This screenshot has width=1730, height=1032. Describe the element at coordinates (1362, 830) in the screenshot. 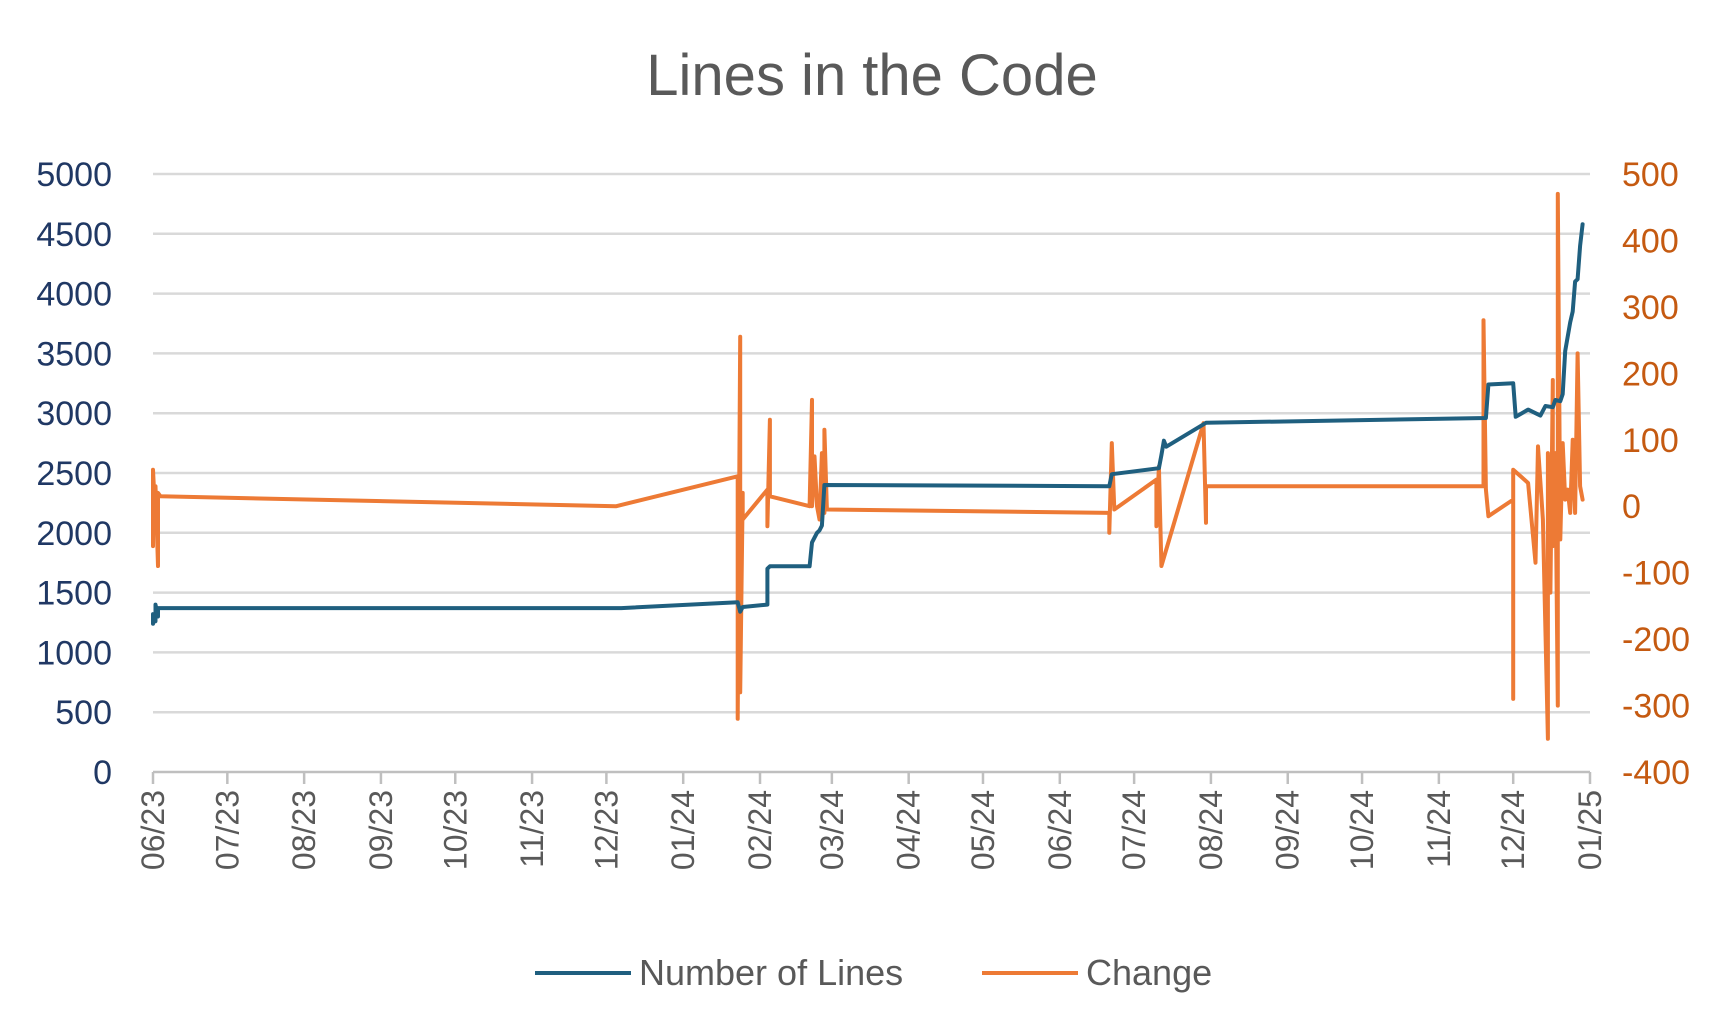

I see `x-tick-label: 10/24` at that location.